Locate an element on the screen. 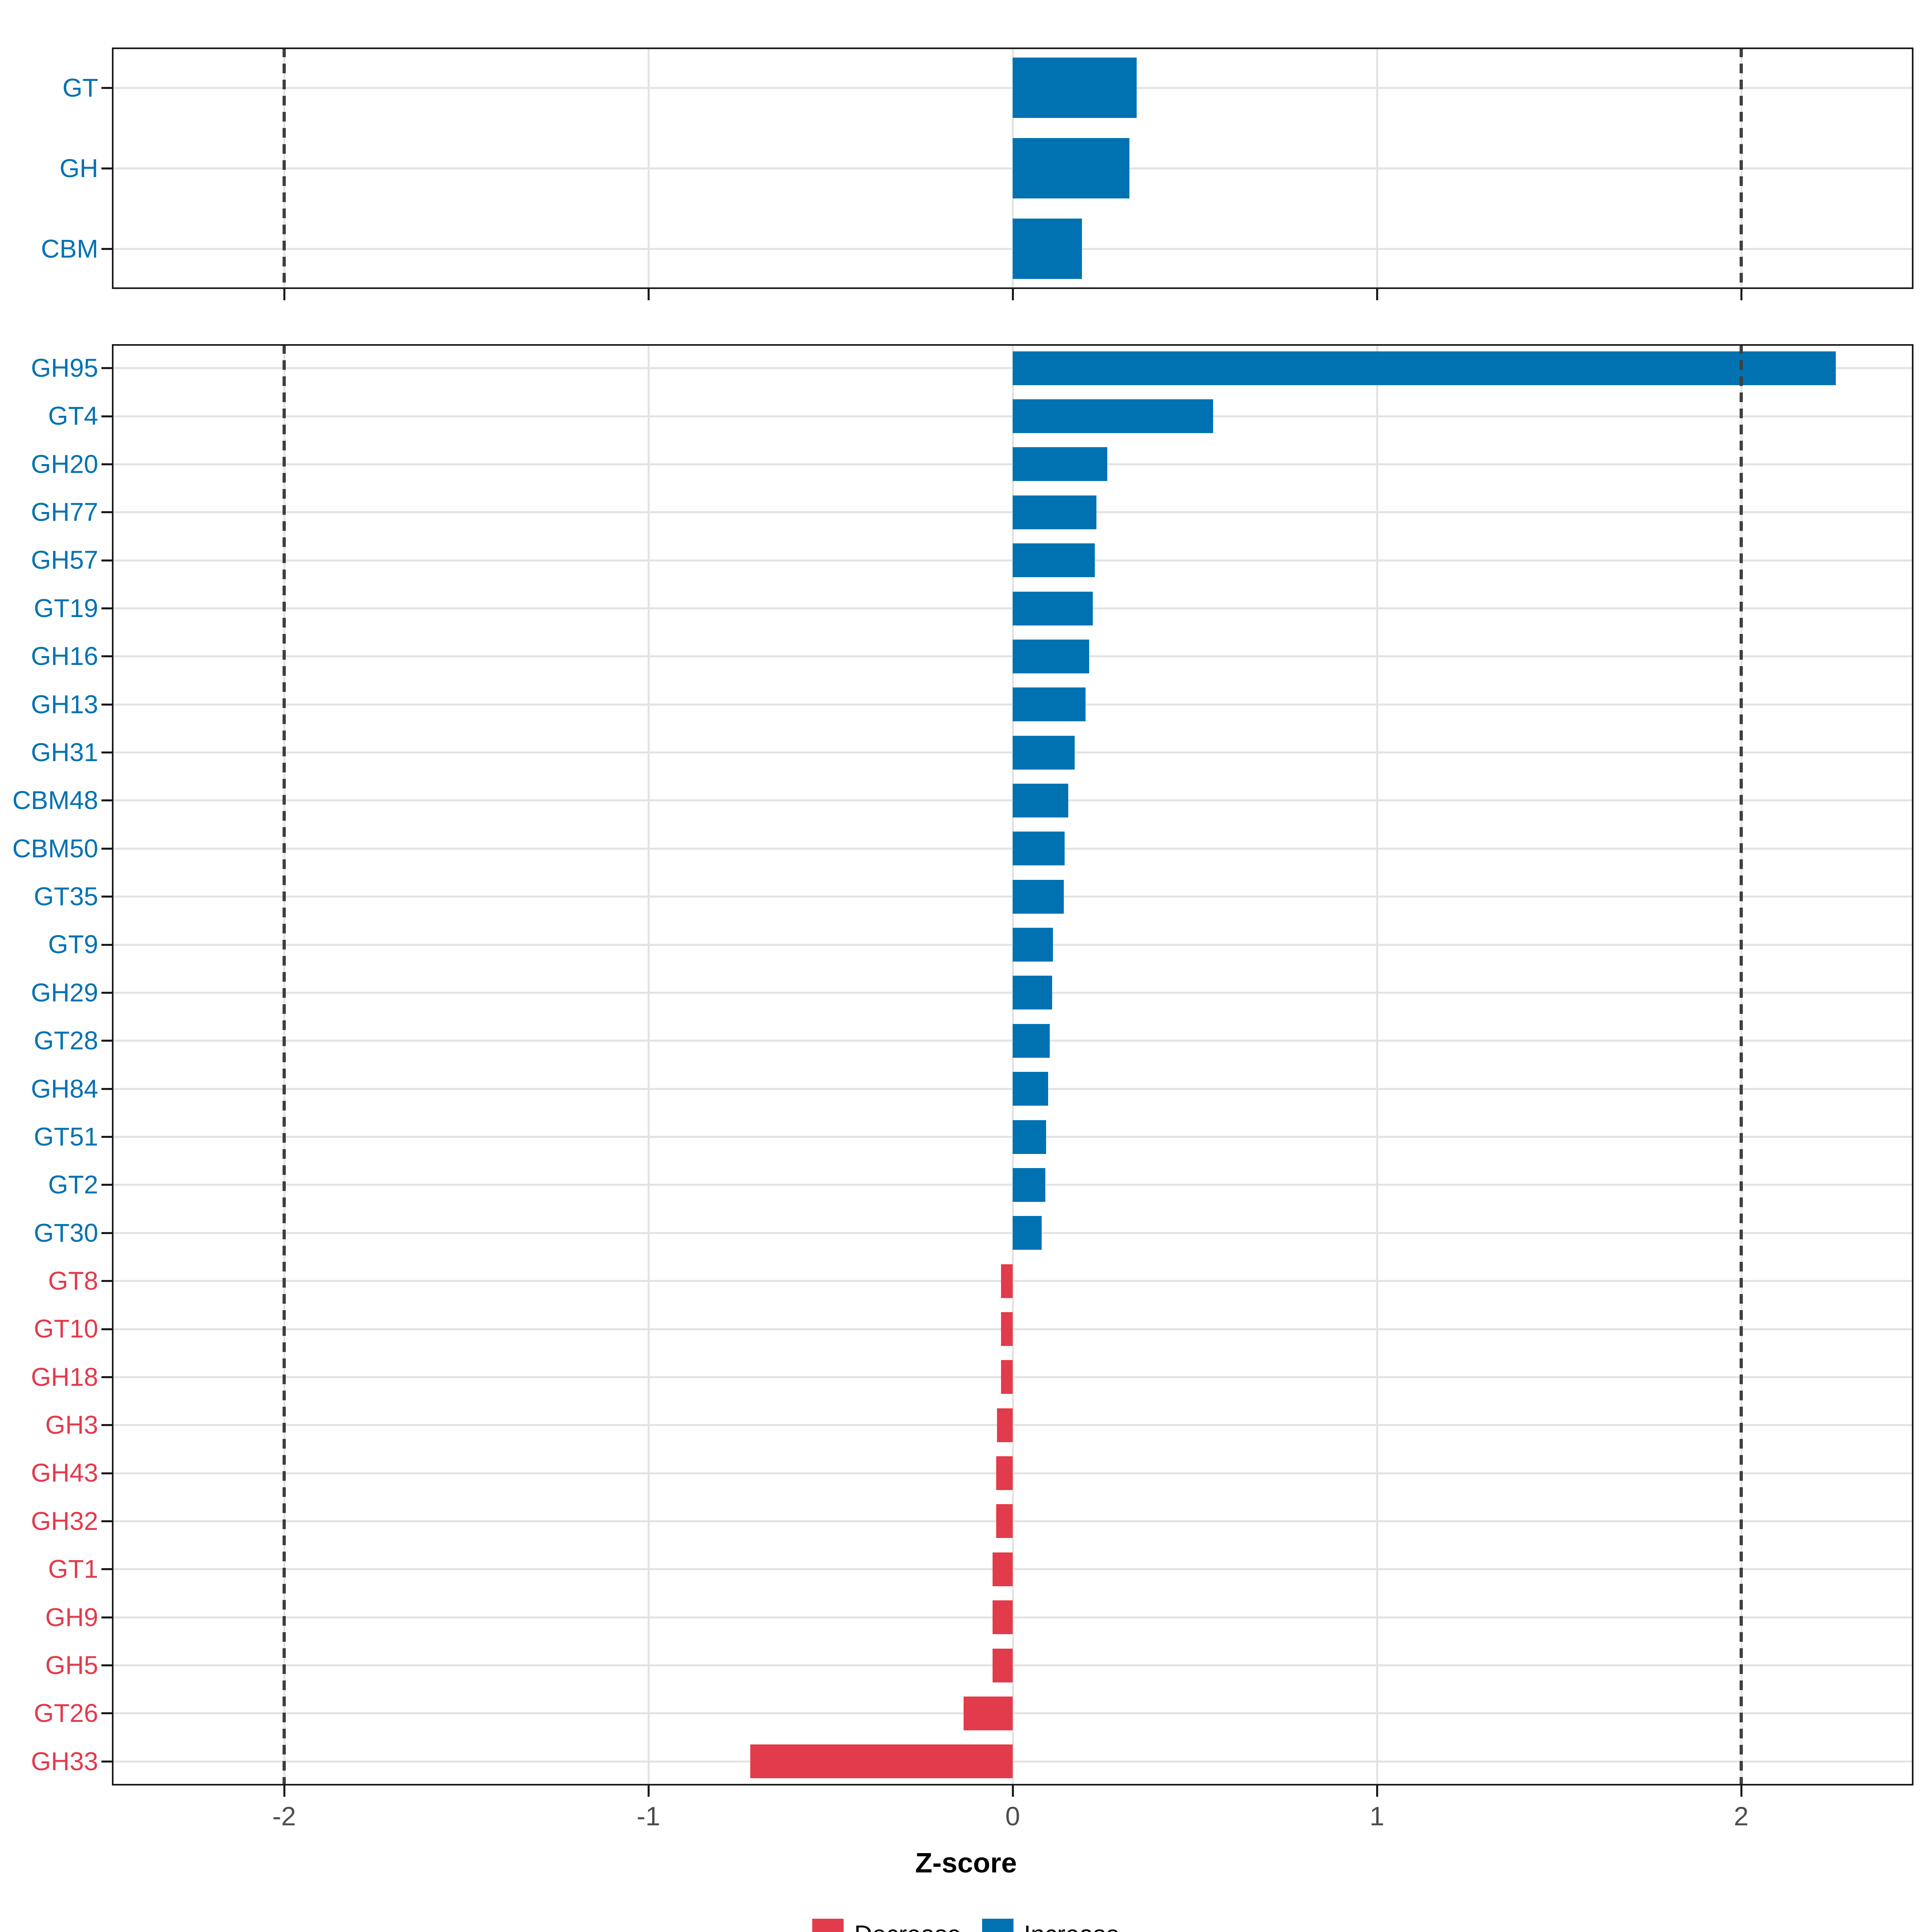 This screenshot has height=1932, width=1932. category-label-GT9: GT9 is located at coordinates (73, 944).